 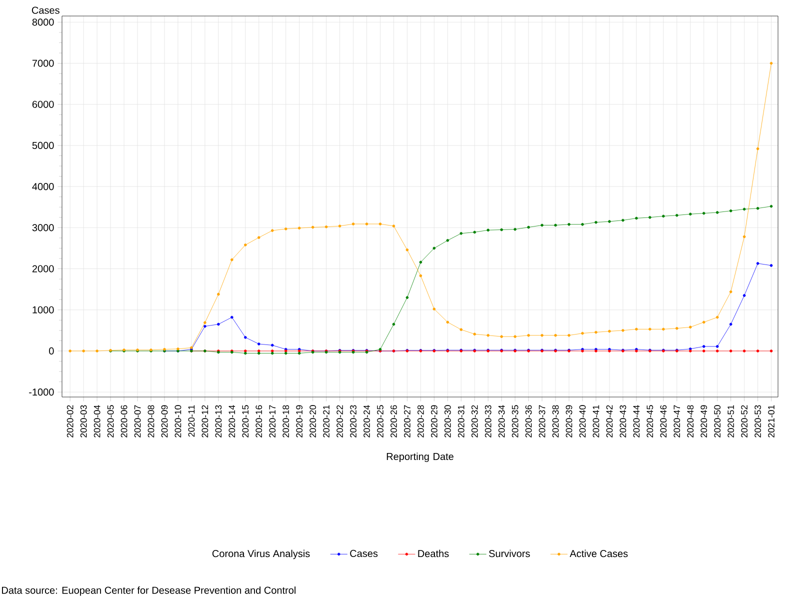 I want to click on x-tick-label: 2020-40, so click(x=582, y=421).